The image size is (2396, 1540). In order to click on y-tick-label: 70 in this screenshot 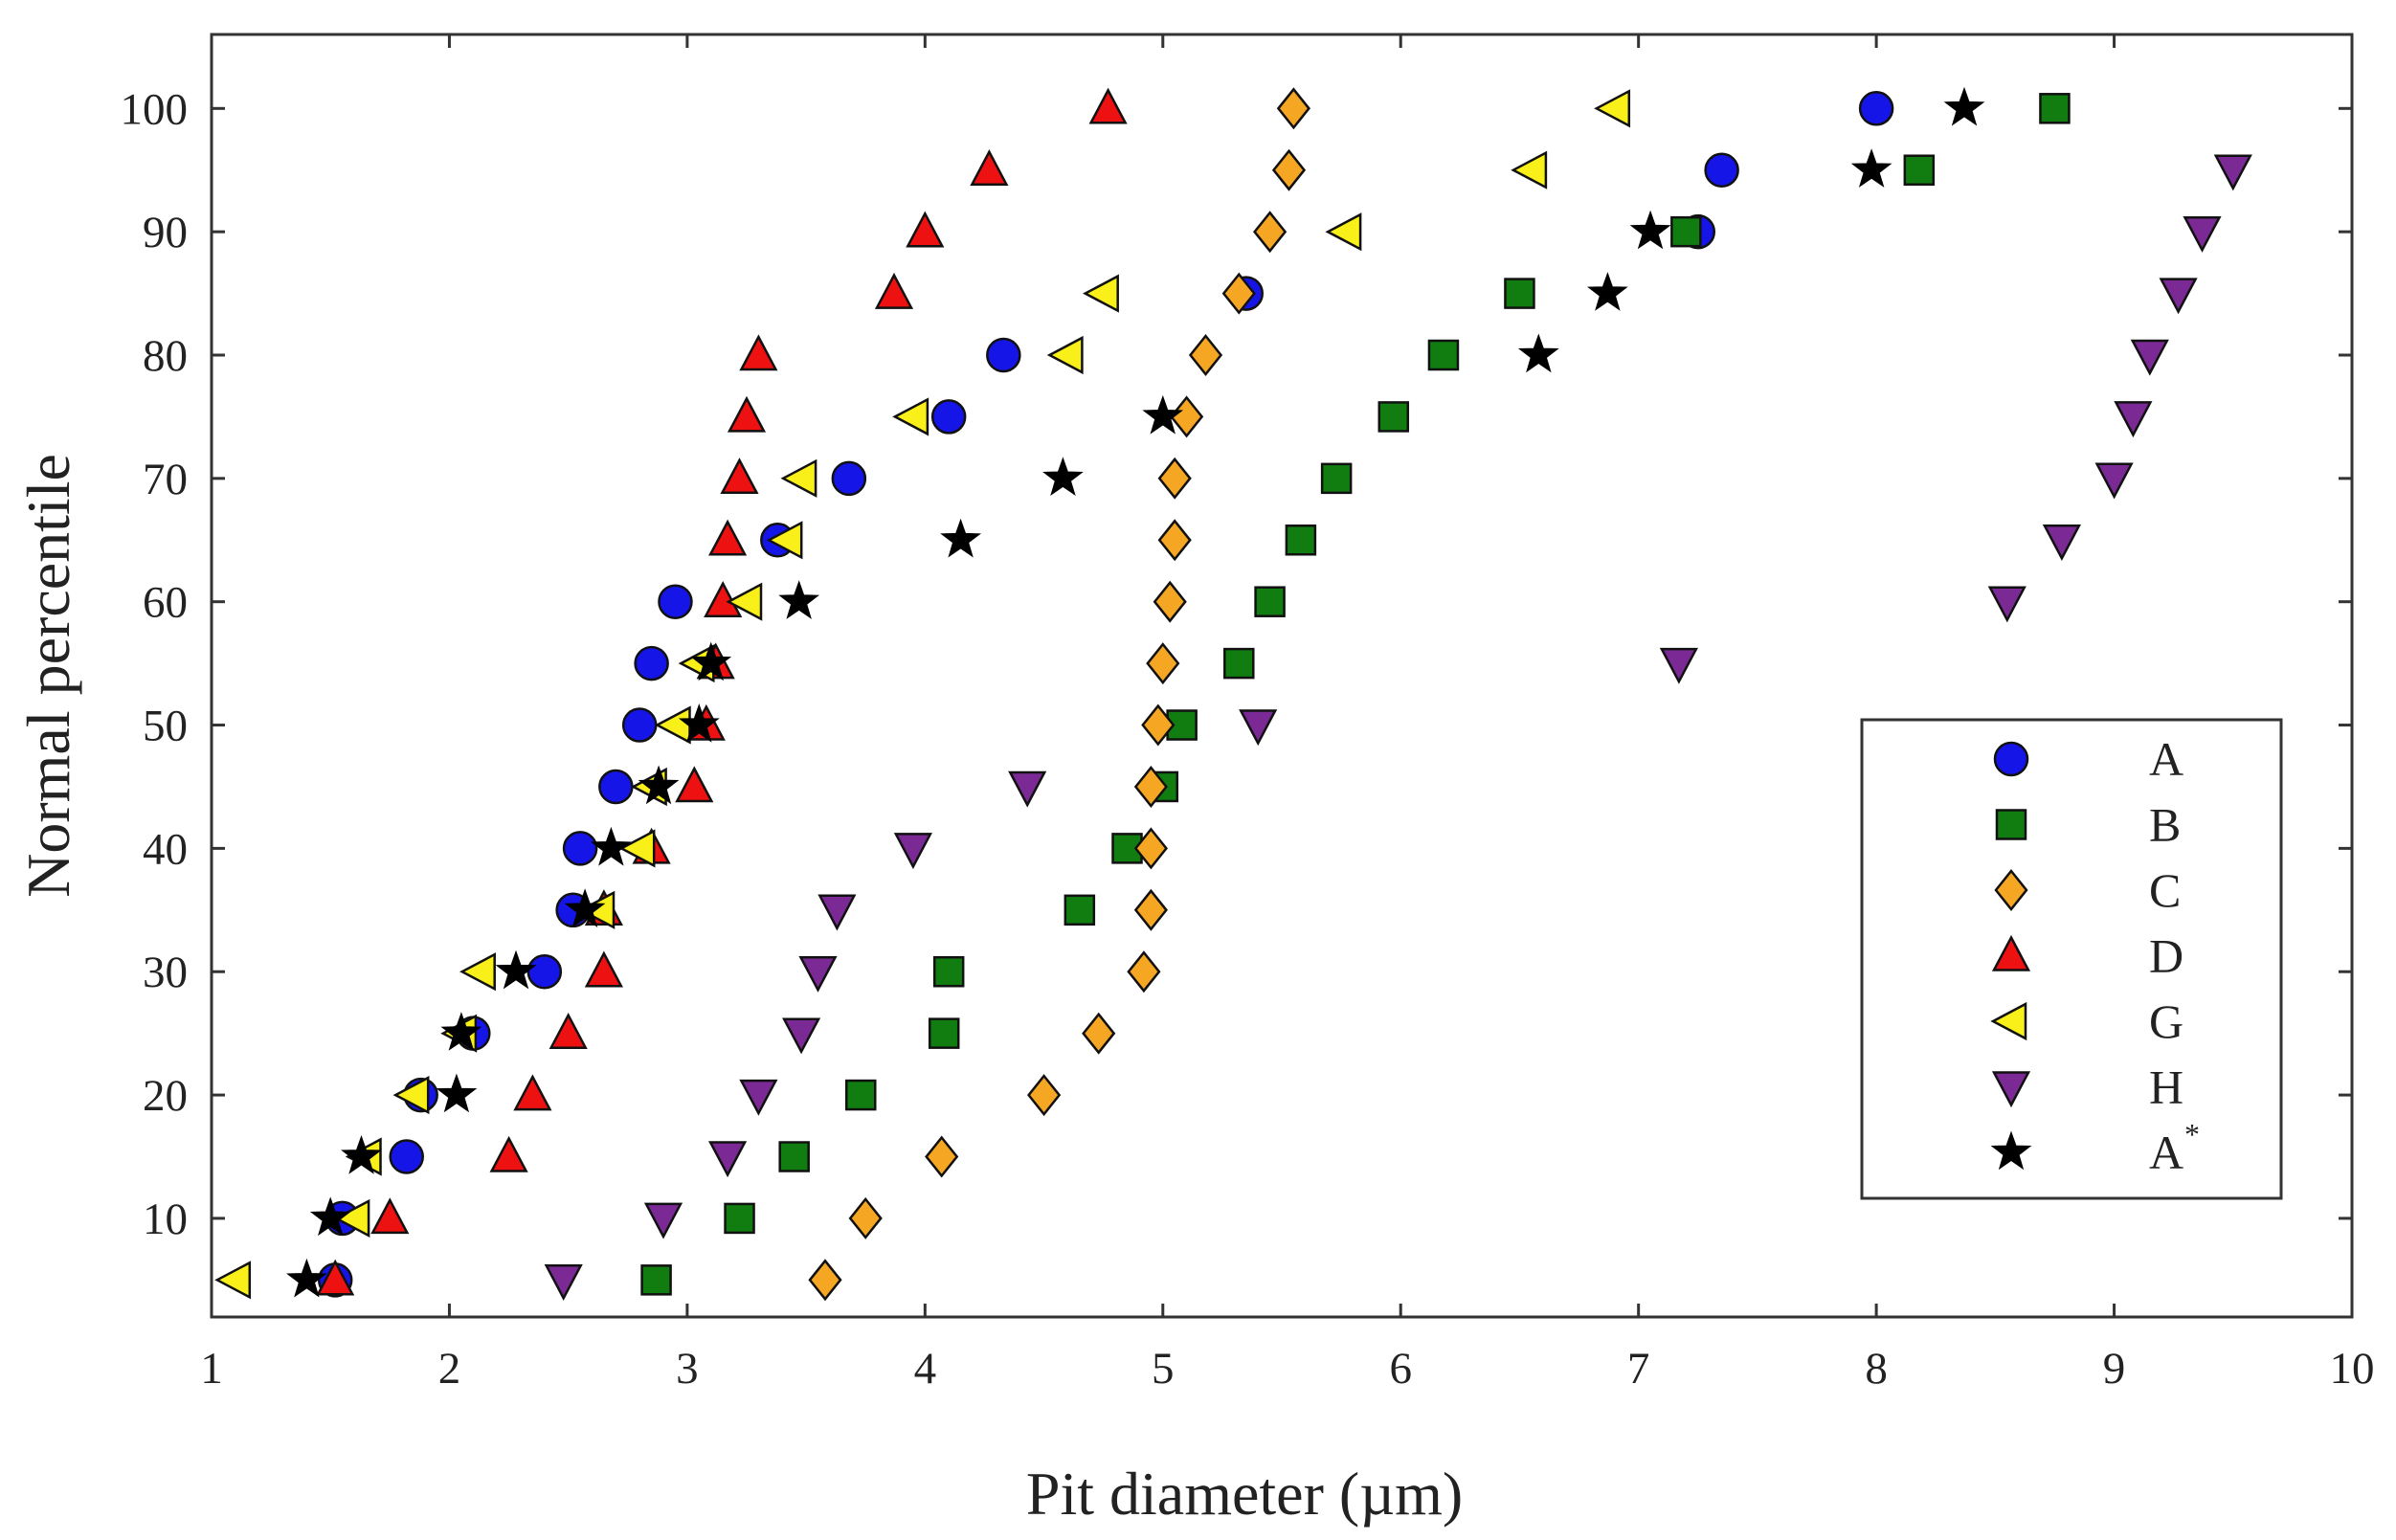, I will do `click(165, 479)`.